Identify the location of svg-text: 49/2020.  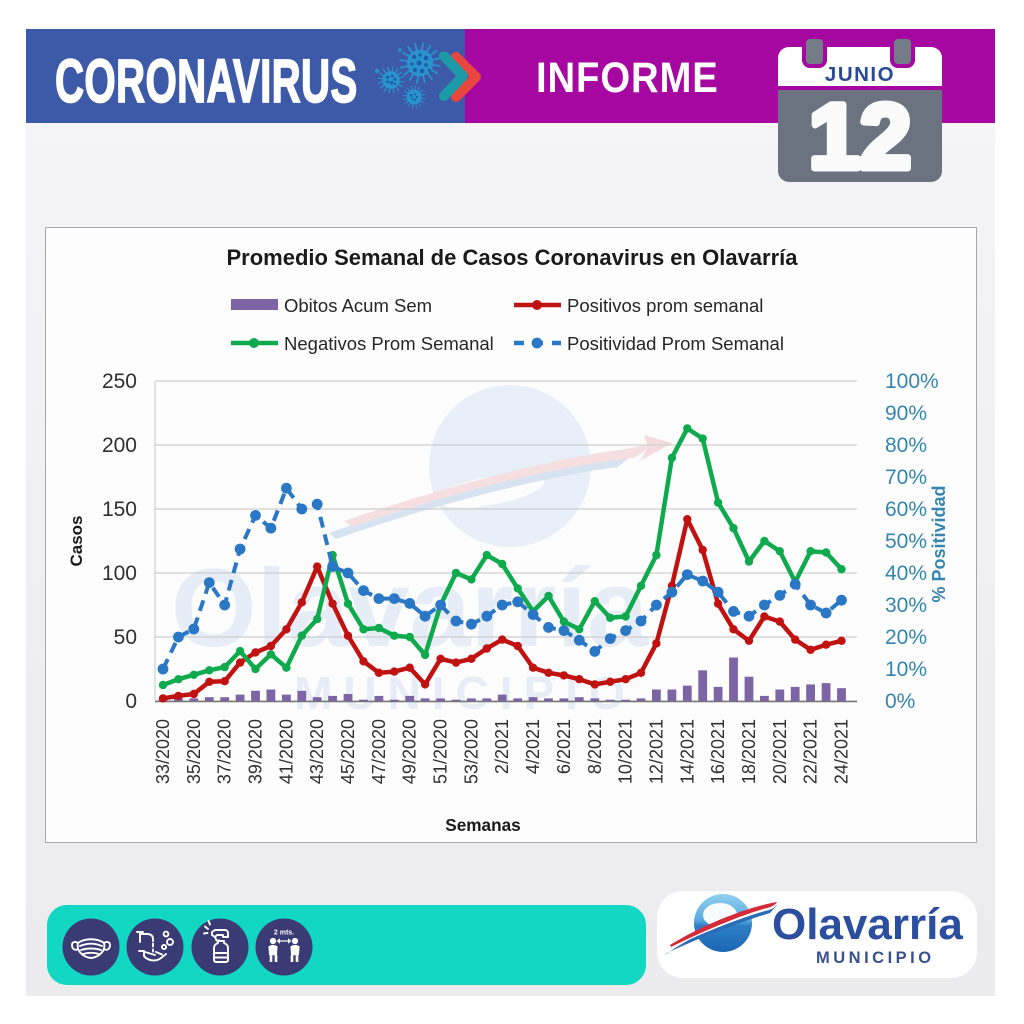
(410, 751).